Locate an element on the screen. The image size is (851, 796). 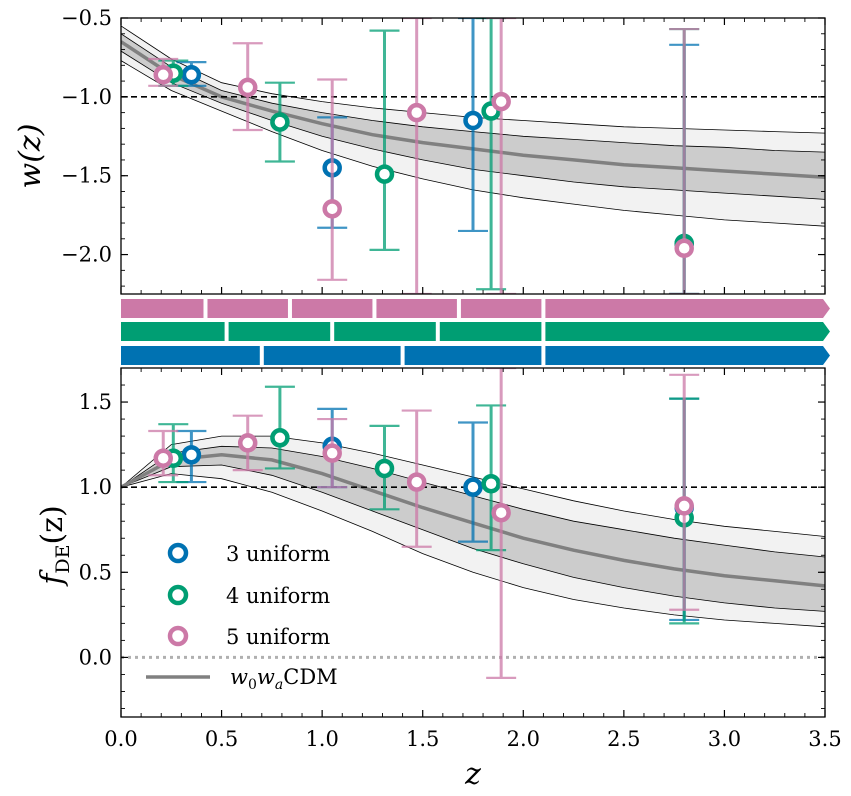
top-errorbar-4-uniform is located at coordinates (384, 140).